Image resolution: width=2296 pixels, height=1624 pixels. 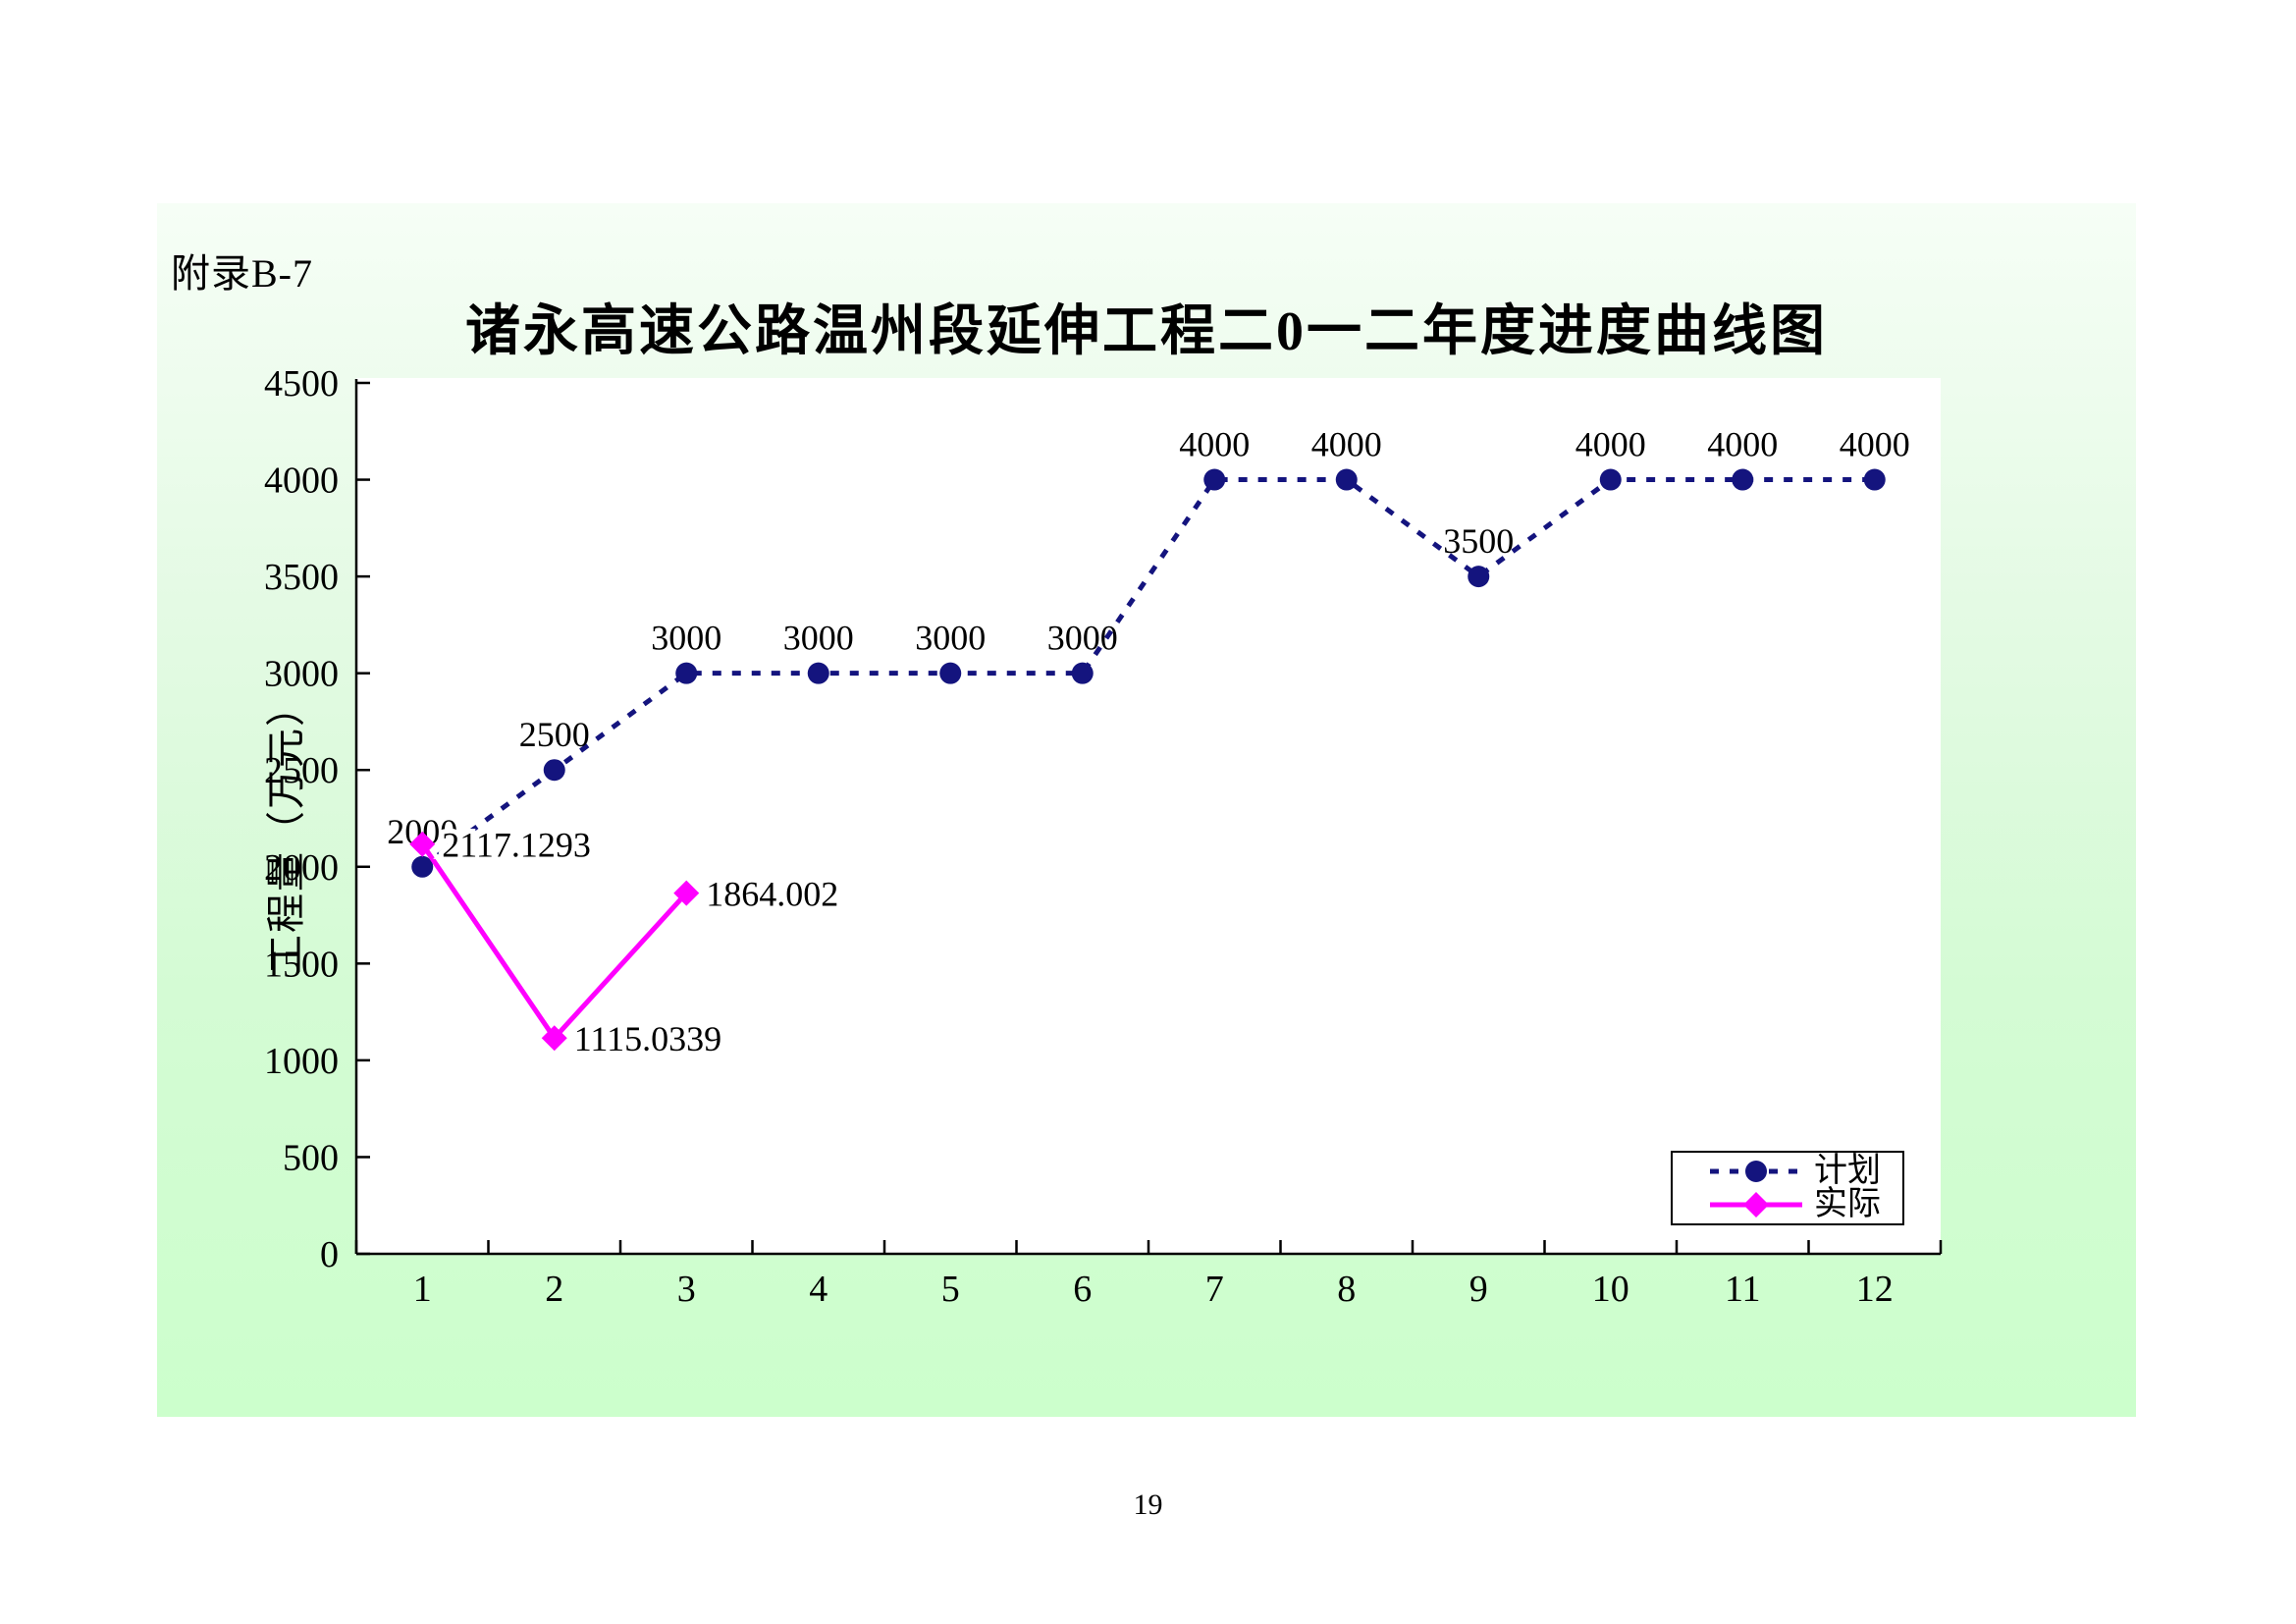 What do you see at coordinates (554, 734) in the screenshot?
I see `data-label-计划: 2500` at bounding box center [554, 734].